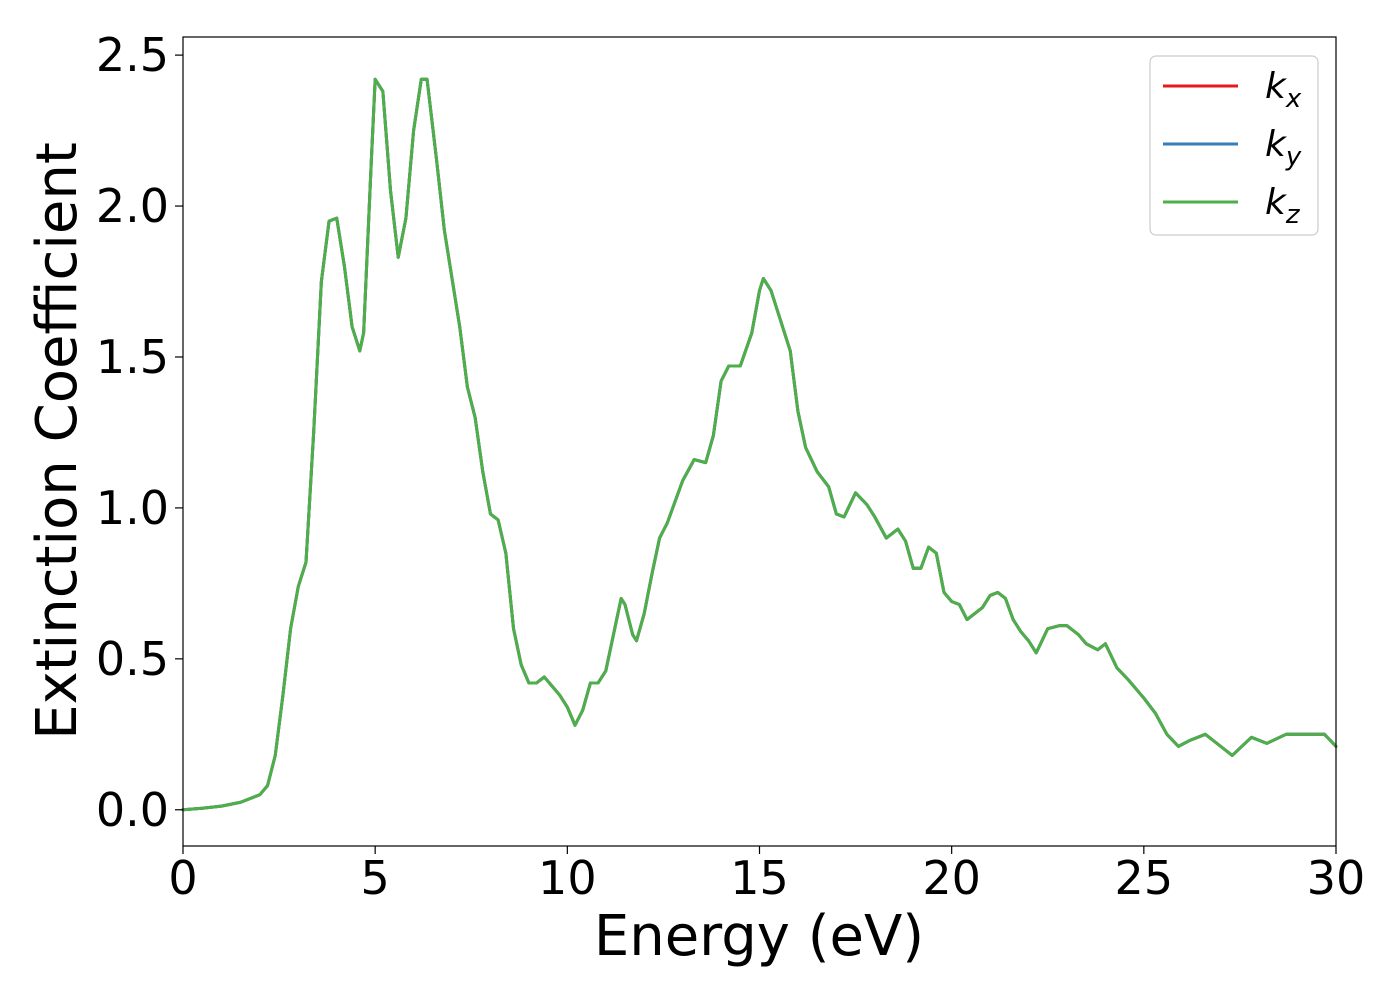  What do you see at coordinates (57, 441) in the screenshot?
I see `y-axis-label: Extinction Coefficient` at bounding box center [57, 441].